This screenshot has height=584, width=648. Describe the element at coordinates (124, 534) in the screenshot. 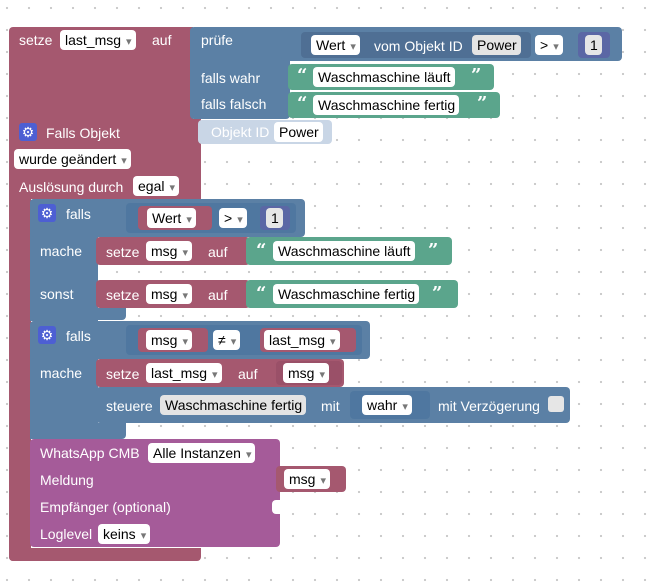

I see `loglevel-dropdown: keins` at that location.